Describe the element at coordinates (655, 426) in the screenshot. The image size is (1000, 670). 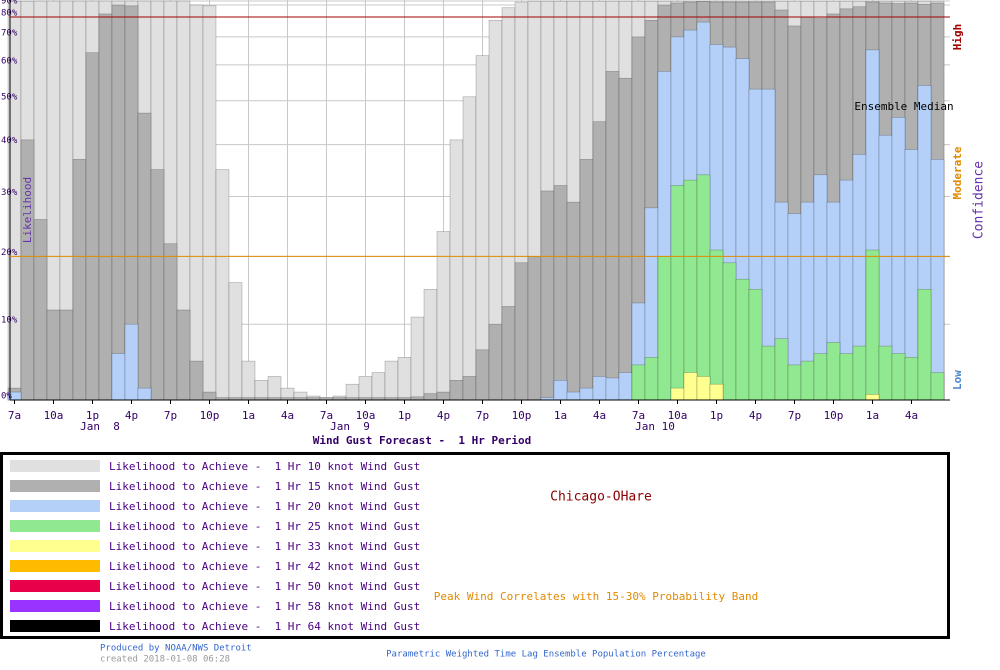
I see `day-label: Jan 10` at that location.